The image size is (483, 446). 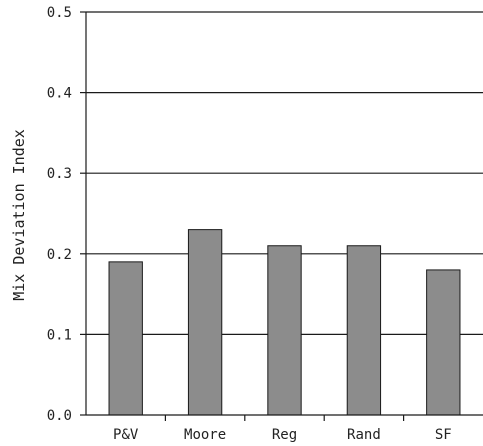 What do you see at coordinates (59, 94) in the screenshot?
I see `y-tick-label: 0.4` at bounding box center [59, 94].